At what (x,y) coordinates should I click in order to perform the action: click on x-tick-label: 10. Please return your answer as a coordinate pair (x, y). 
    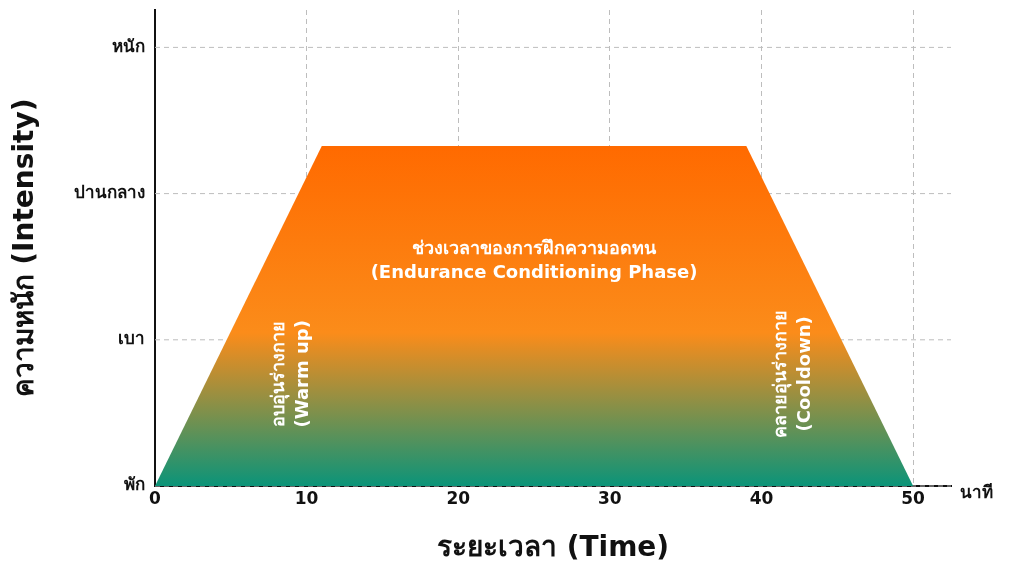
    Looking at the image, I should click on (306, 497).